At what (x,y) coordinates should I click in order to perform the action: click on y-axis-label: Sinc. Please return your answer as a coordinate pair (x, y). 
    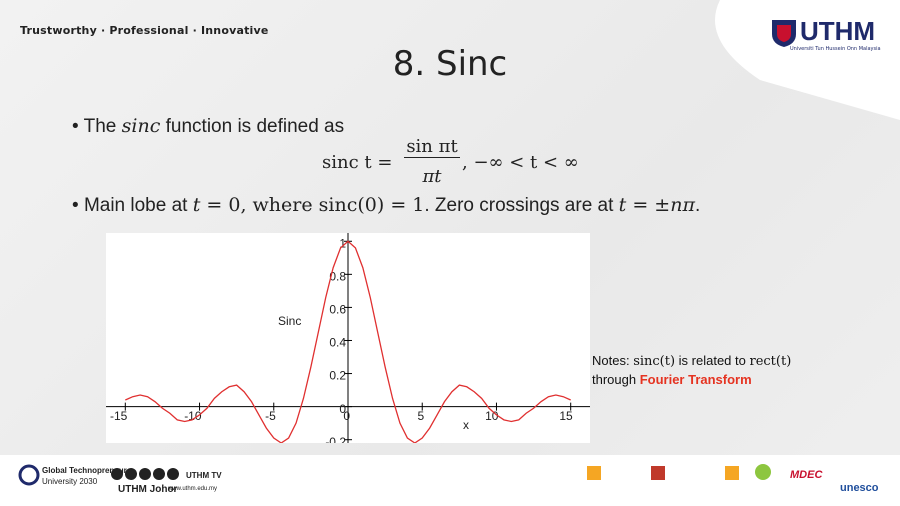
    Looking at the image, I should click on (289, 321).